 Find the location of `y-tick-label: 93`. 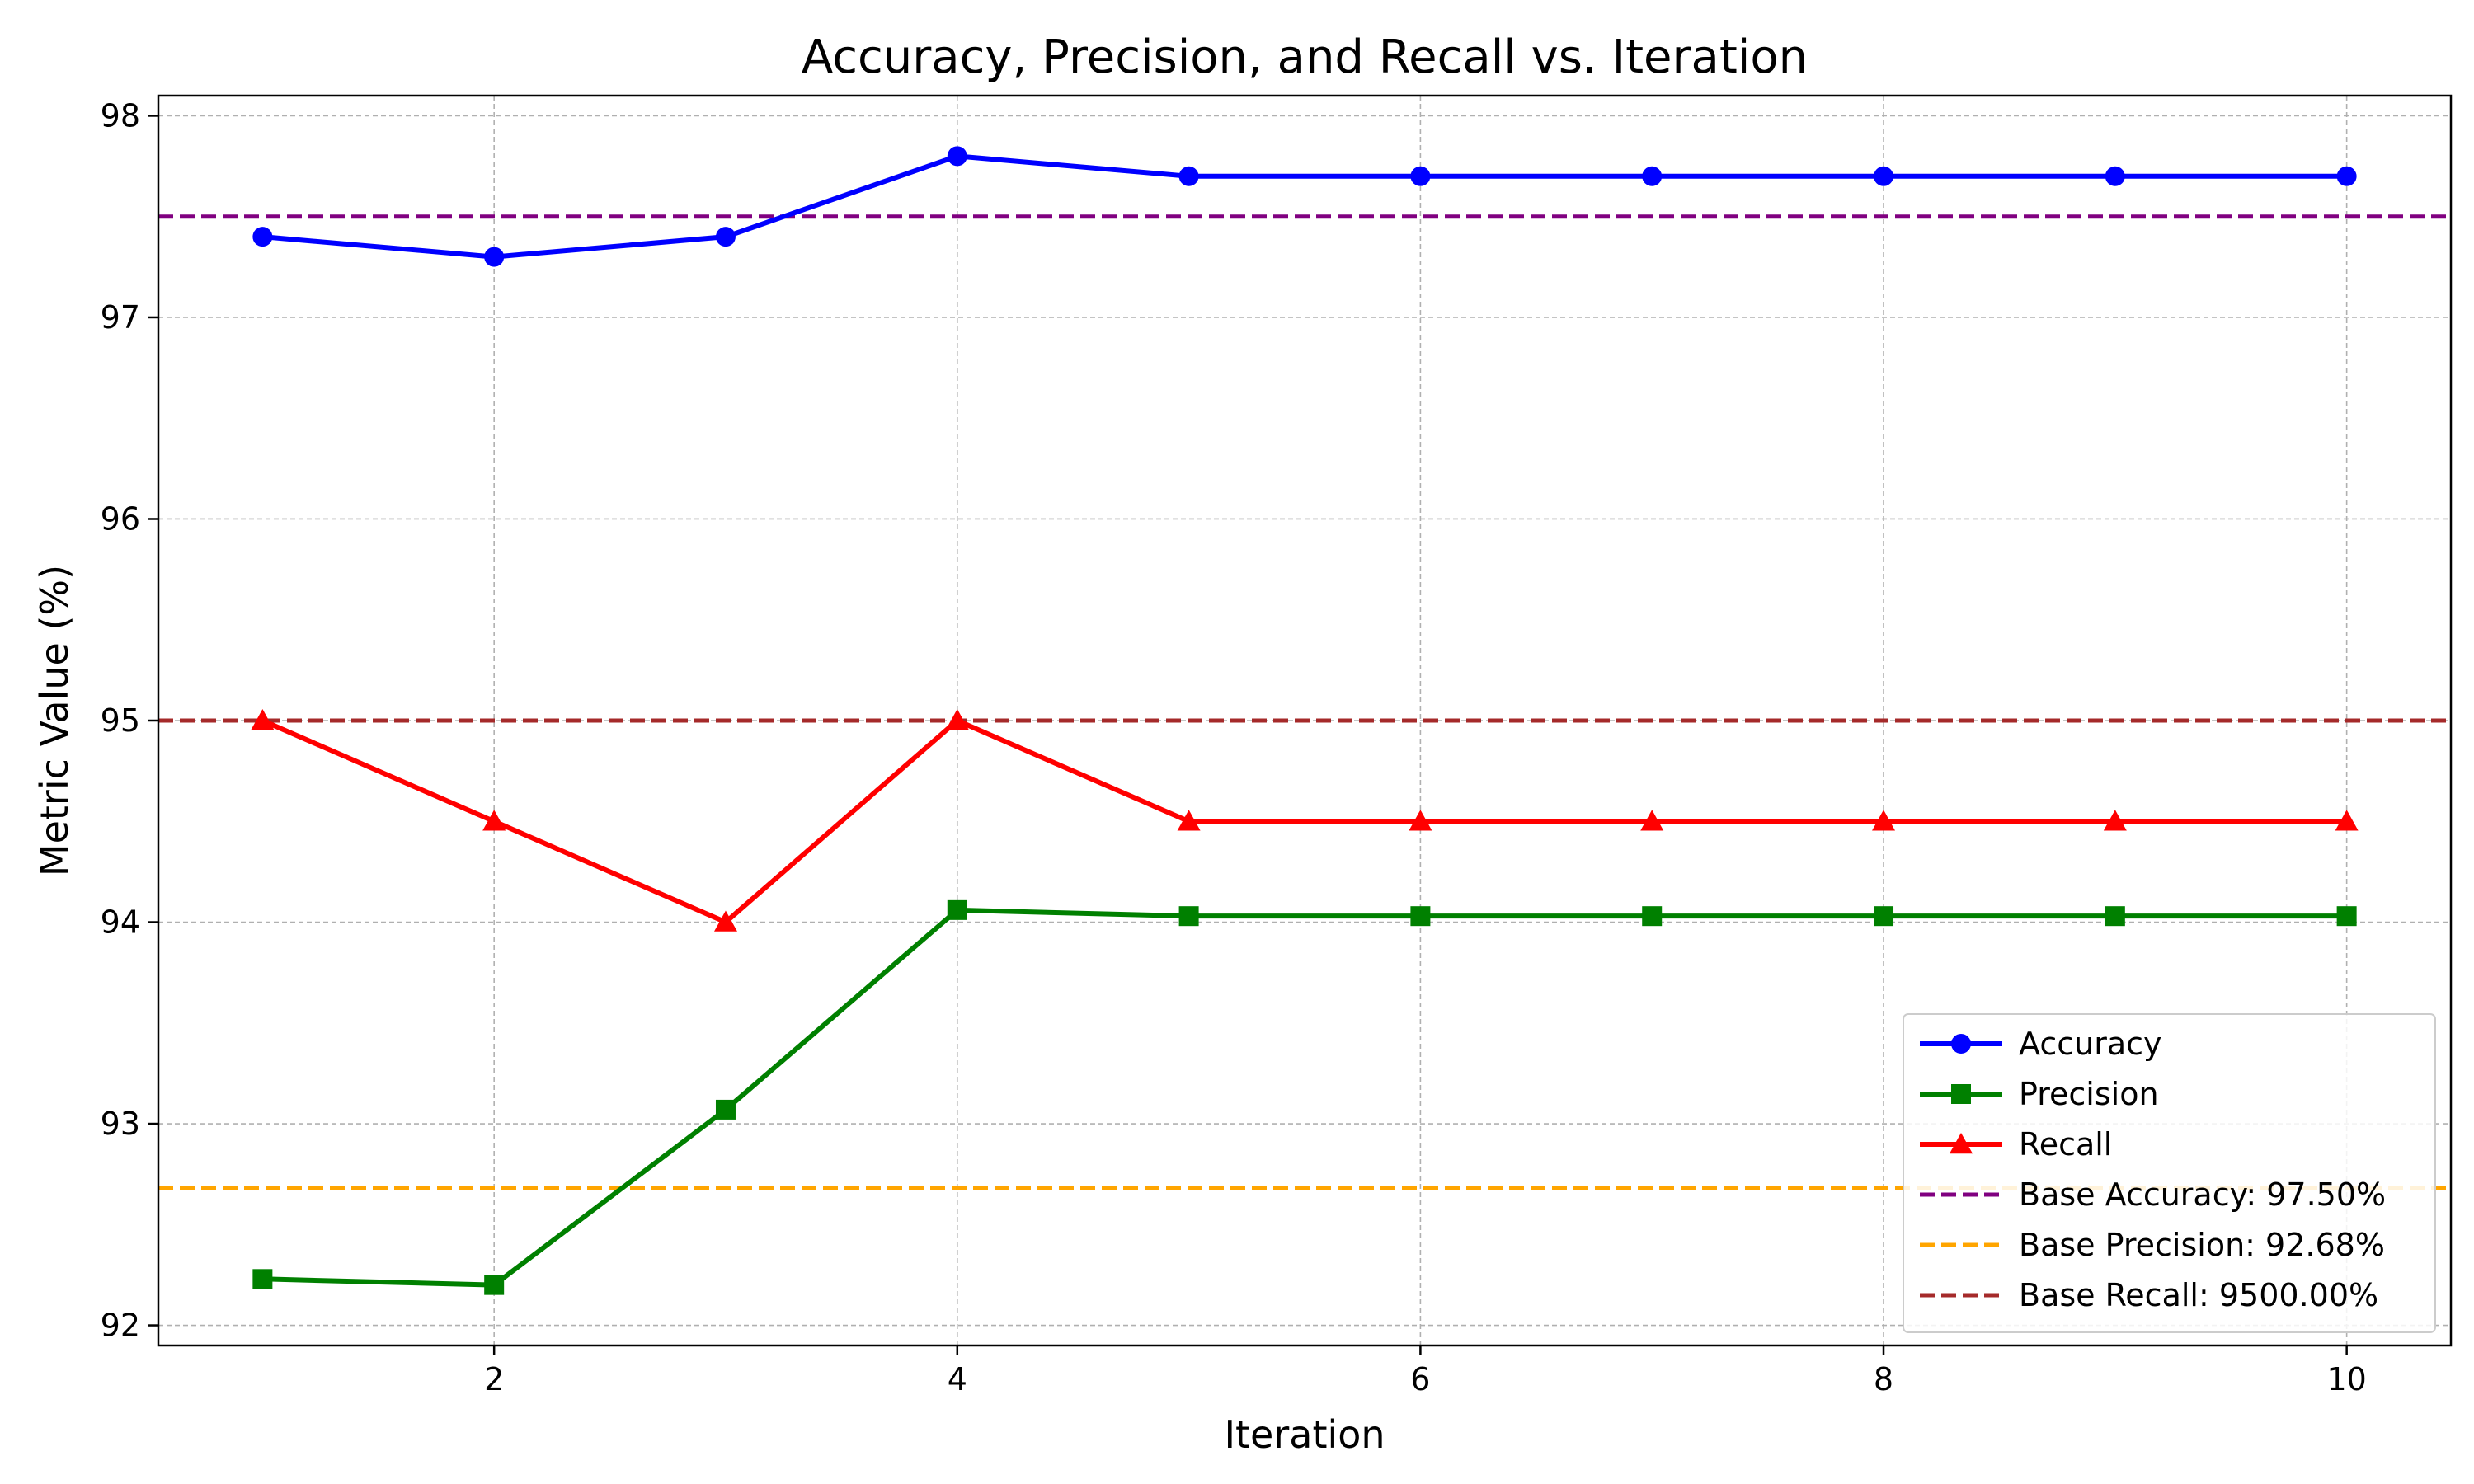

y-tick-label: 93 is located at coordinates (120, 1124).